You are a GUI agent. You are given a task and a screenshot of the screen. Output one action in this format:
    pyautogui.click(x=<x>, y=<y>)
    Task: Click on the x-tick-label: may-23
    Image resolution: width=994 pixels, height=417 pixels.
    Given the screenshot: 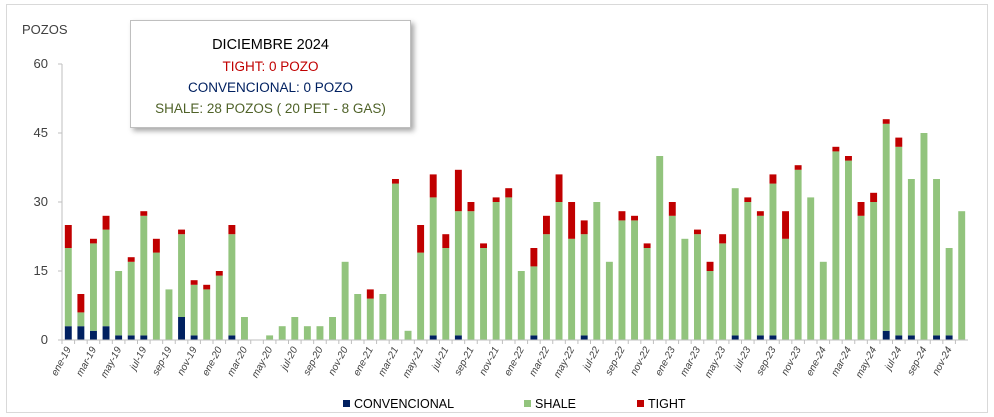 What is the action you would take?
    pyautogui.click(x=716, y=362)
    